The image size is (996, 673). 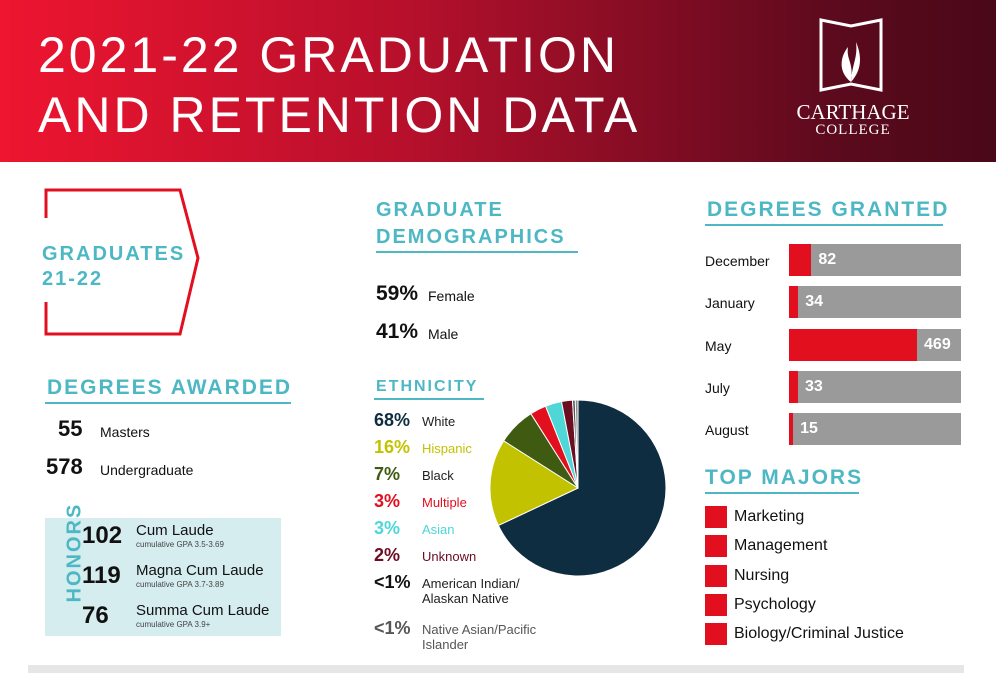 What do you see at coordinates (762, 575) in the screenshot?
I see `major-name: Nursing` at bounding box center [762, 575].